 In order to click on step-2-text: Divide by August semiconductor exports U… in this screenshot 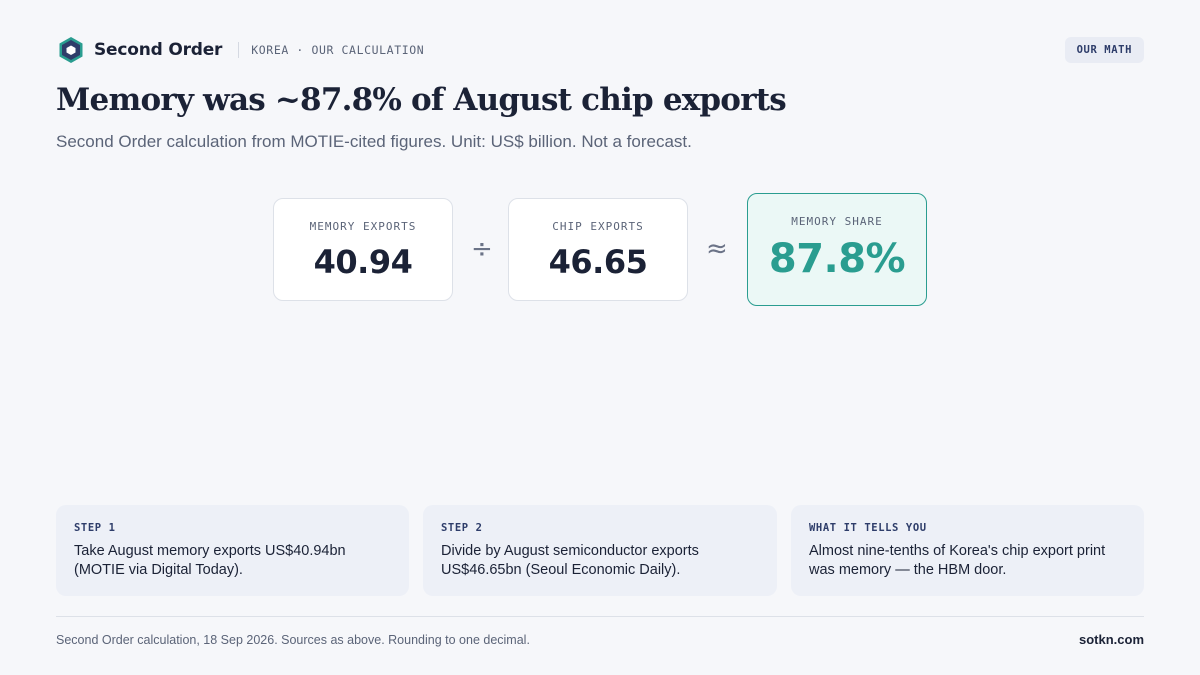, I will do `click(570, 560)`.